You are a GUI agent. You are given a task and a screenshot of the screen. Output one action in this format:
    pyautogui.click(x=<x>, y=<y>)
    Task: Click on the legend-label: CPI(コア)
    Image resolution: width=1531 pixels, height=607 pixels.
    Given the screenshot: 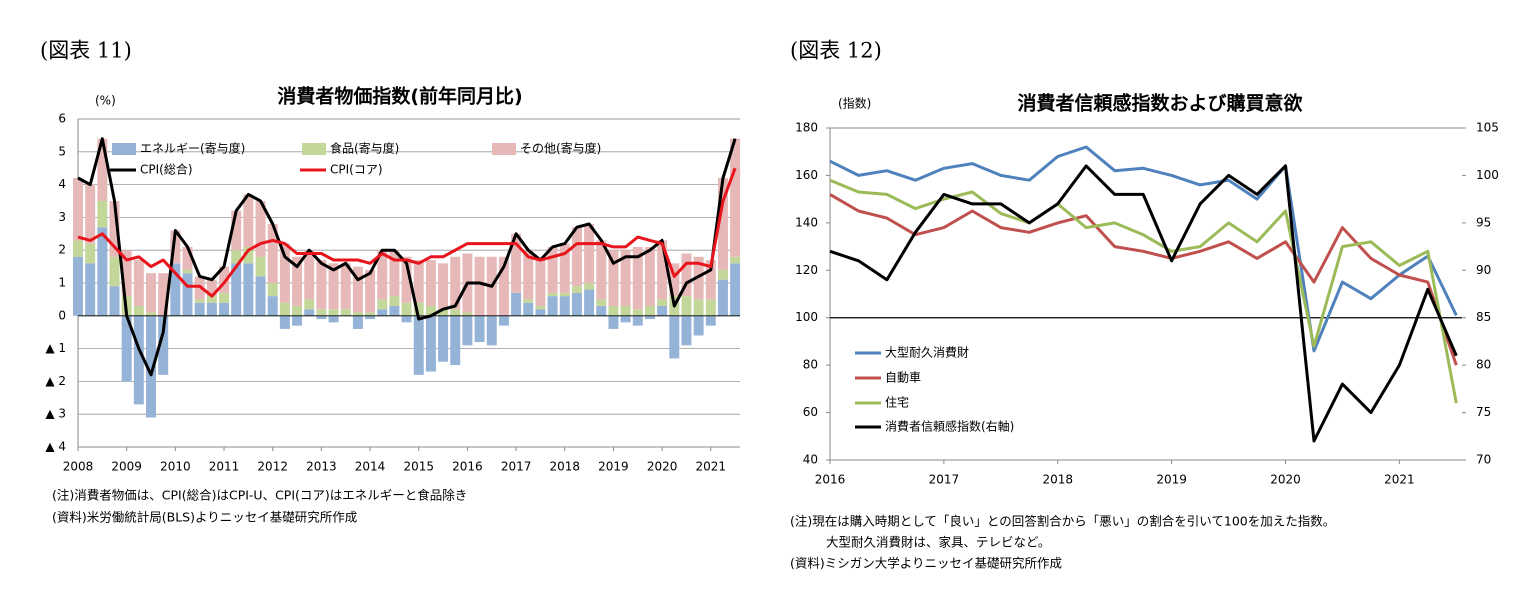 What is the action you would take?
    pyautogui.click(x=356, y=170)
    